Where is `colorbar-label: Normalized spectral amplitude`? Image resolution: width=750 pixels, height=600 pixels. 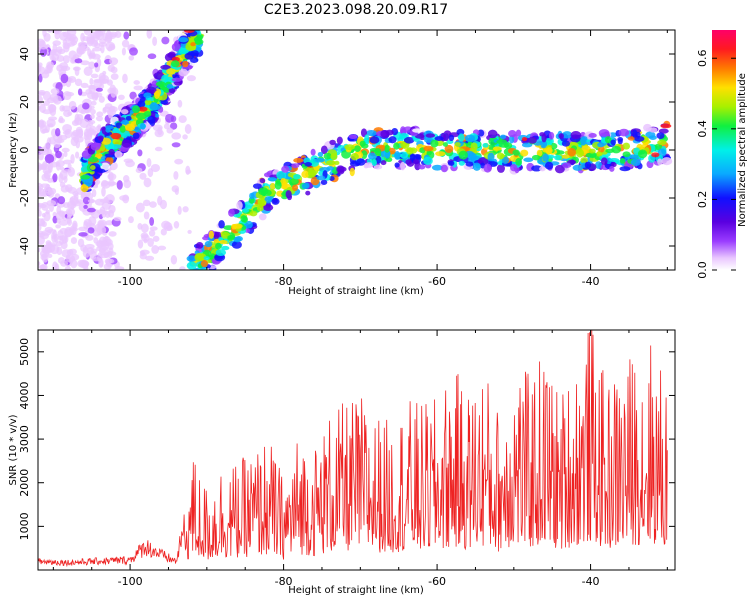
colorbar-label: Normalized spectral amplitude is located at coordinates (742, 150).